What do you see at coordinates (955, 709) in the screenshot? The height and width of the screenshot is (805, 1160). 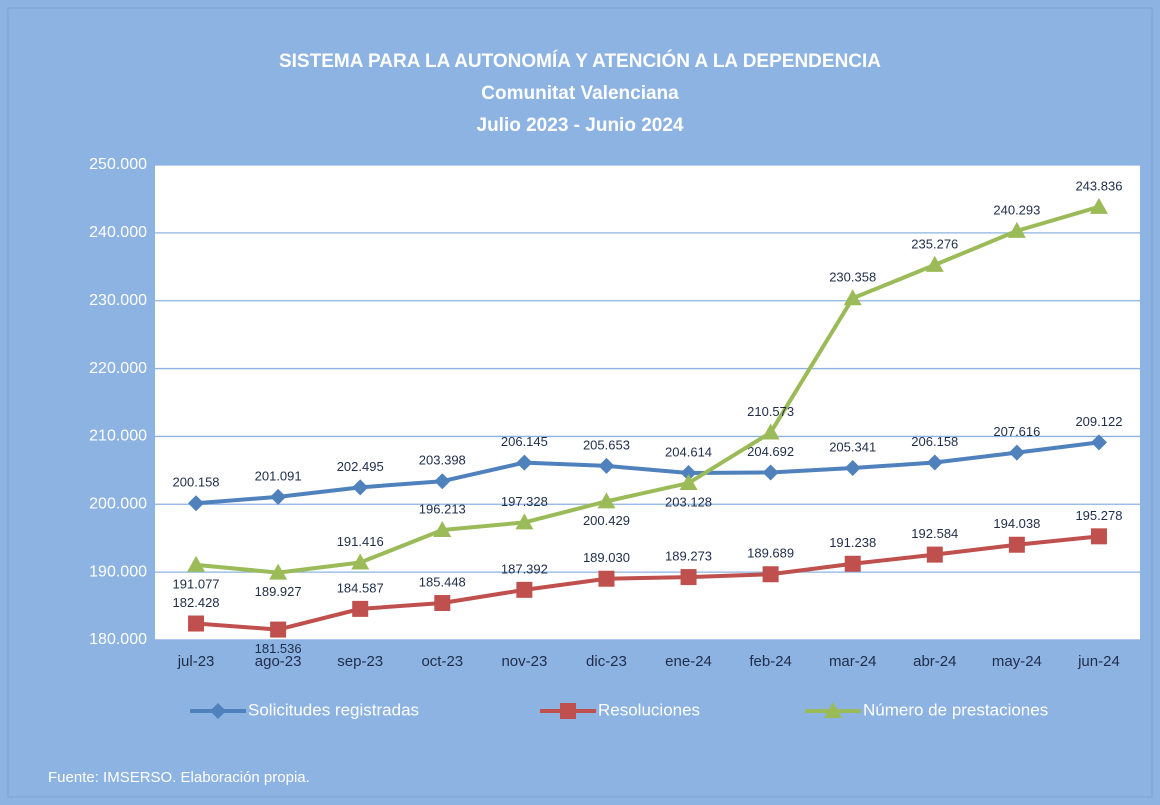 I see `legend-label: Número de prestaciones` at bounding box center [955, 709].